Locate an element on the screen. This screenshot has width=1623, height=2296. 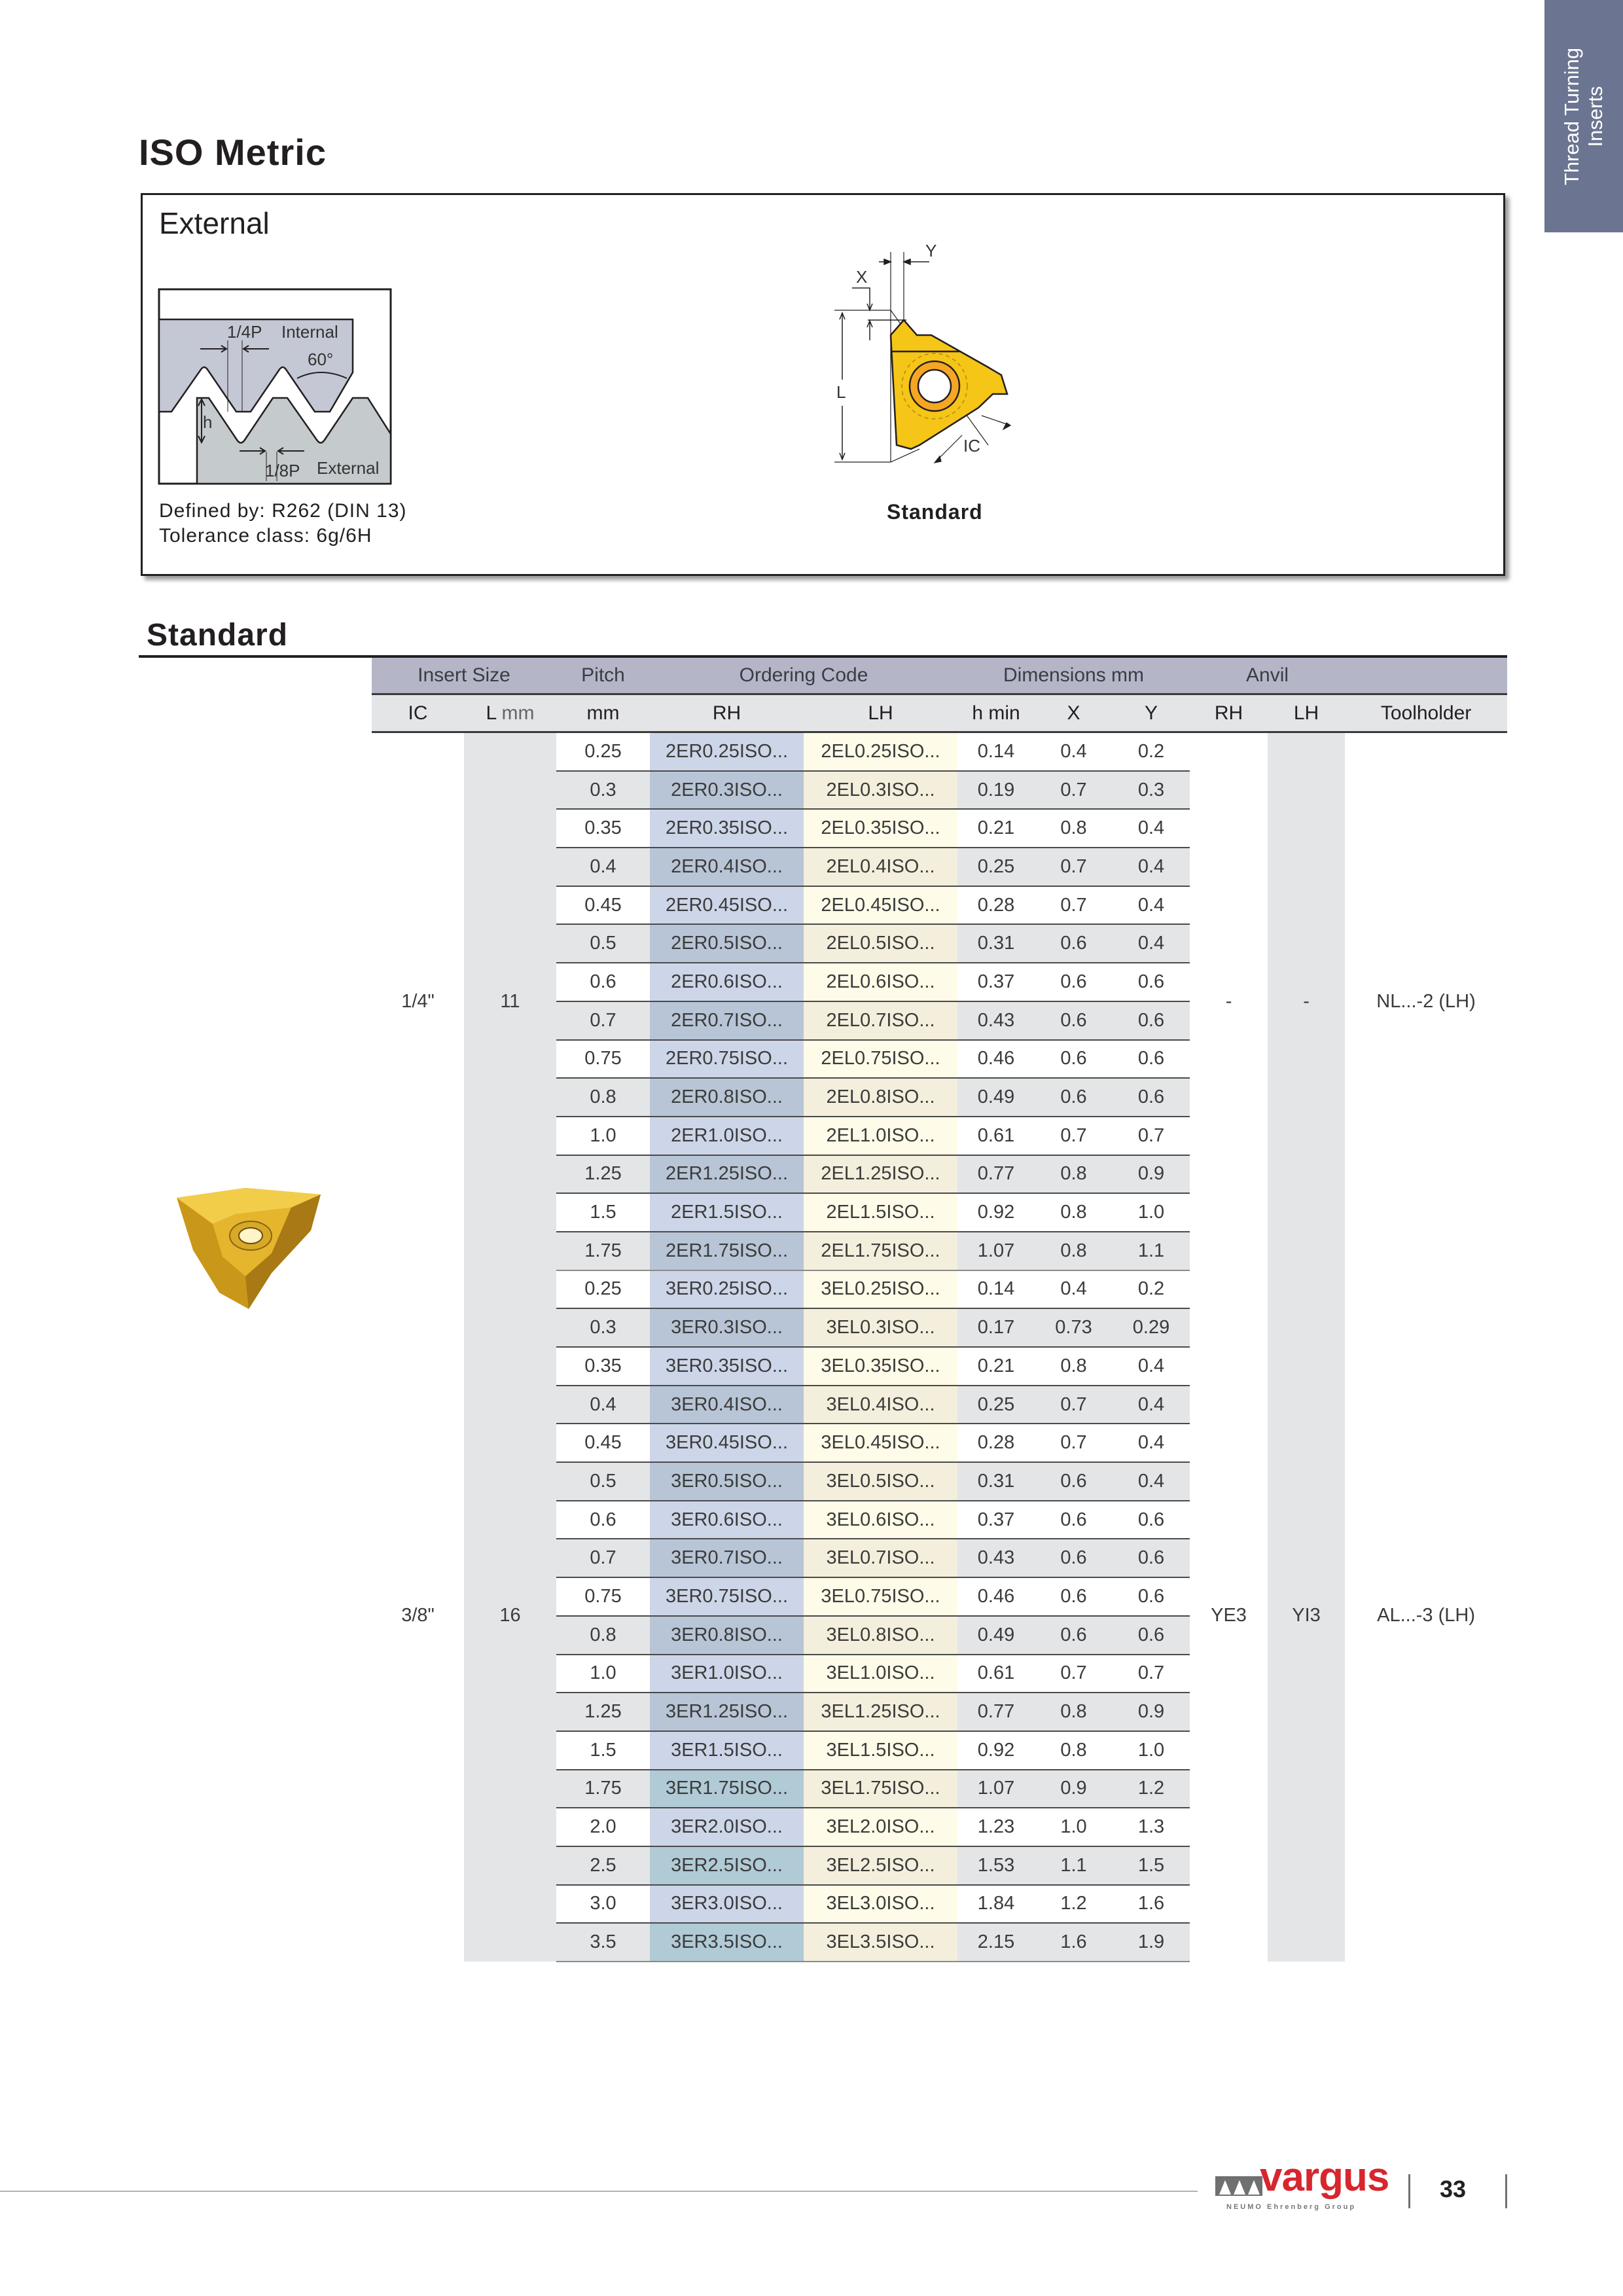
cell-pitch: 1.5 is located at coordinates (603, 1212).